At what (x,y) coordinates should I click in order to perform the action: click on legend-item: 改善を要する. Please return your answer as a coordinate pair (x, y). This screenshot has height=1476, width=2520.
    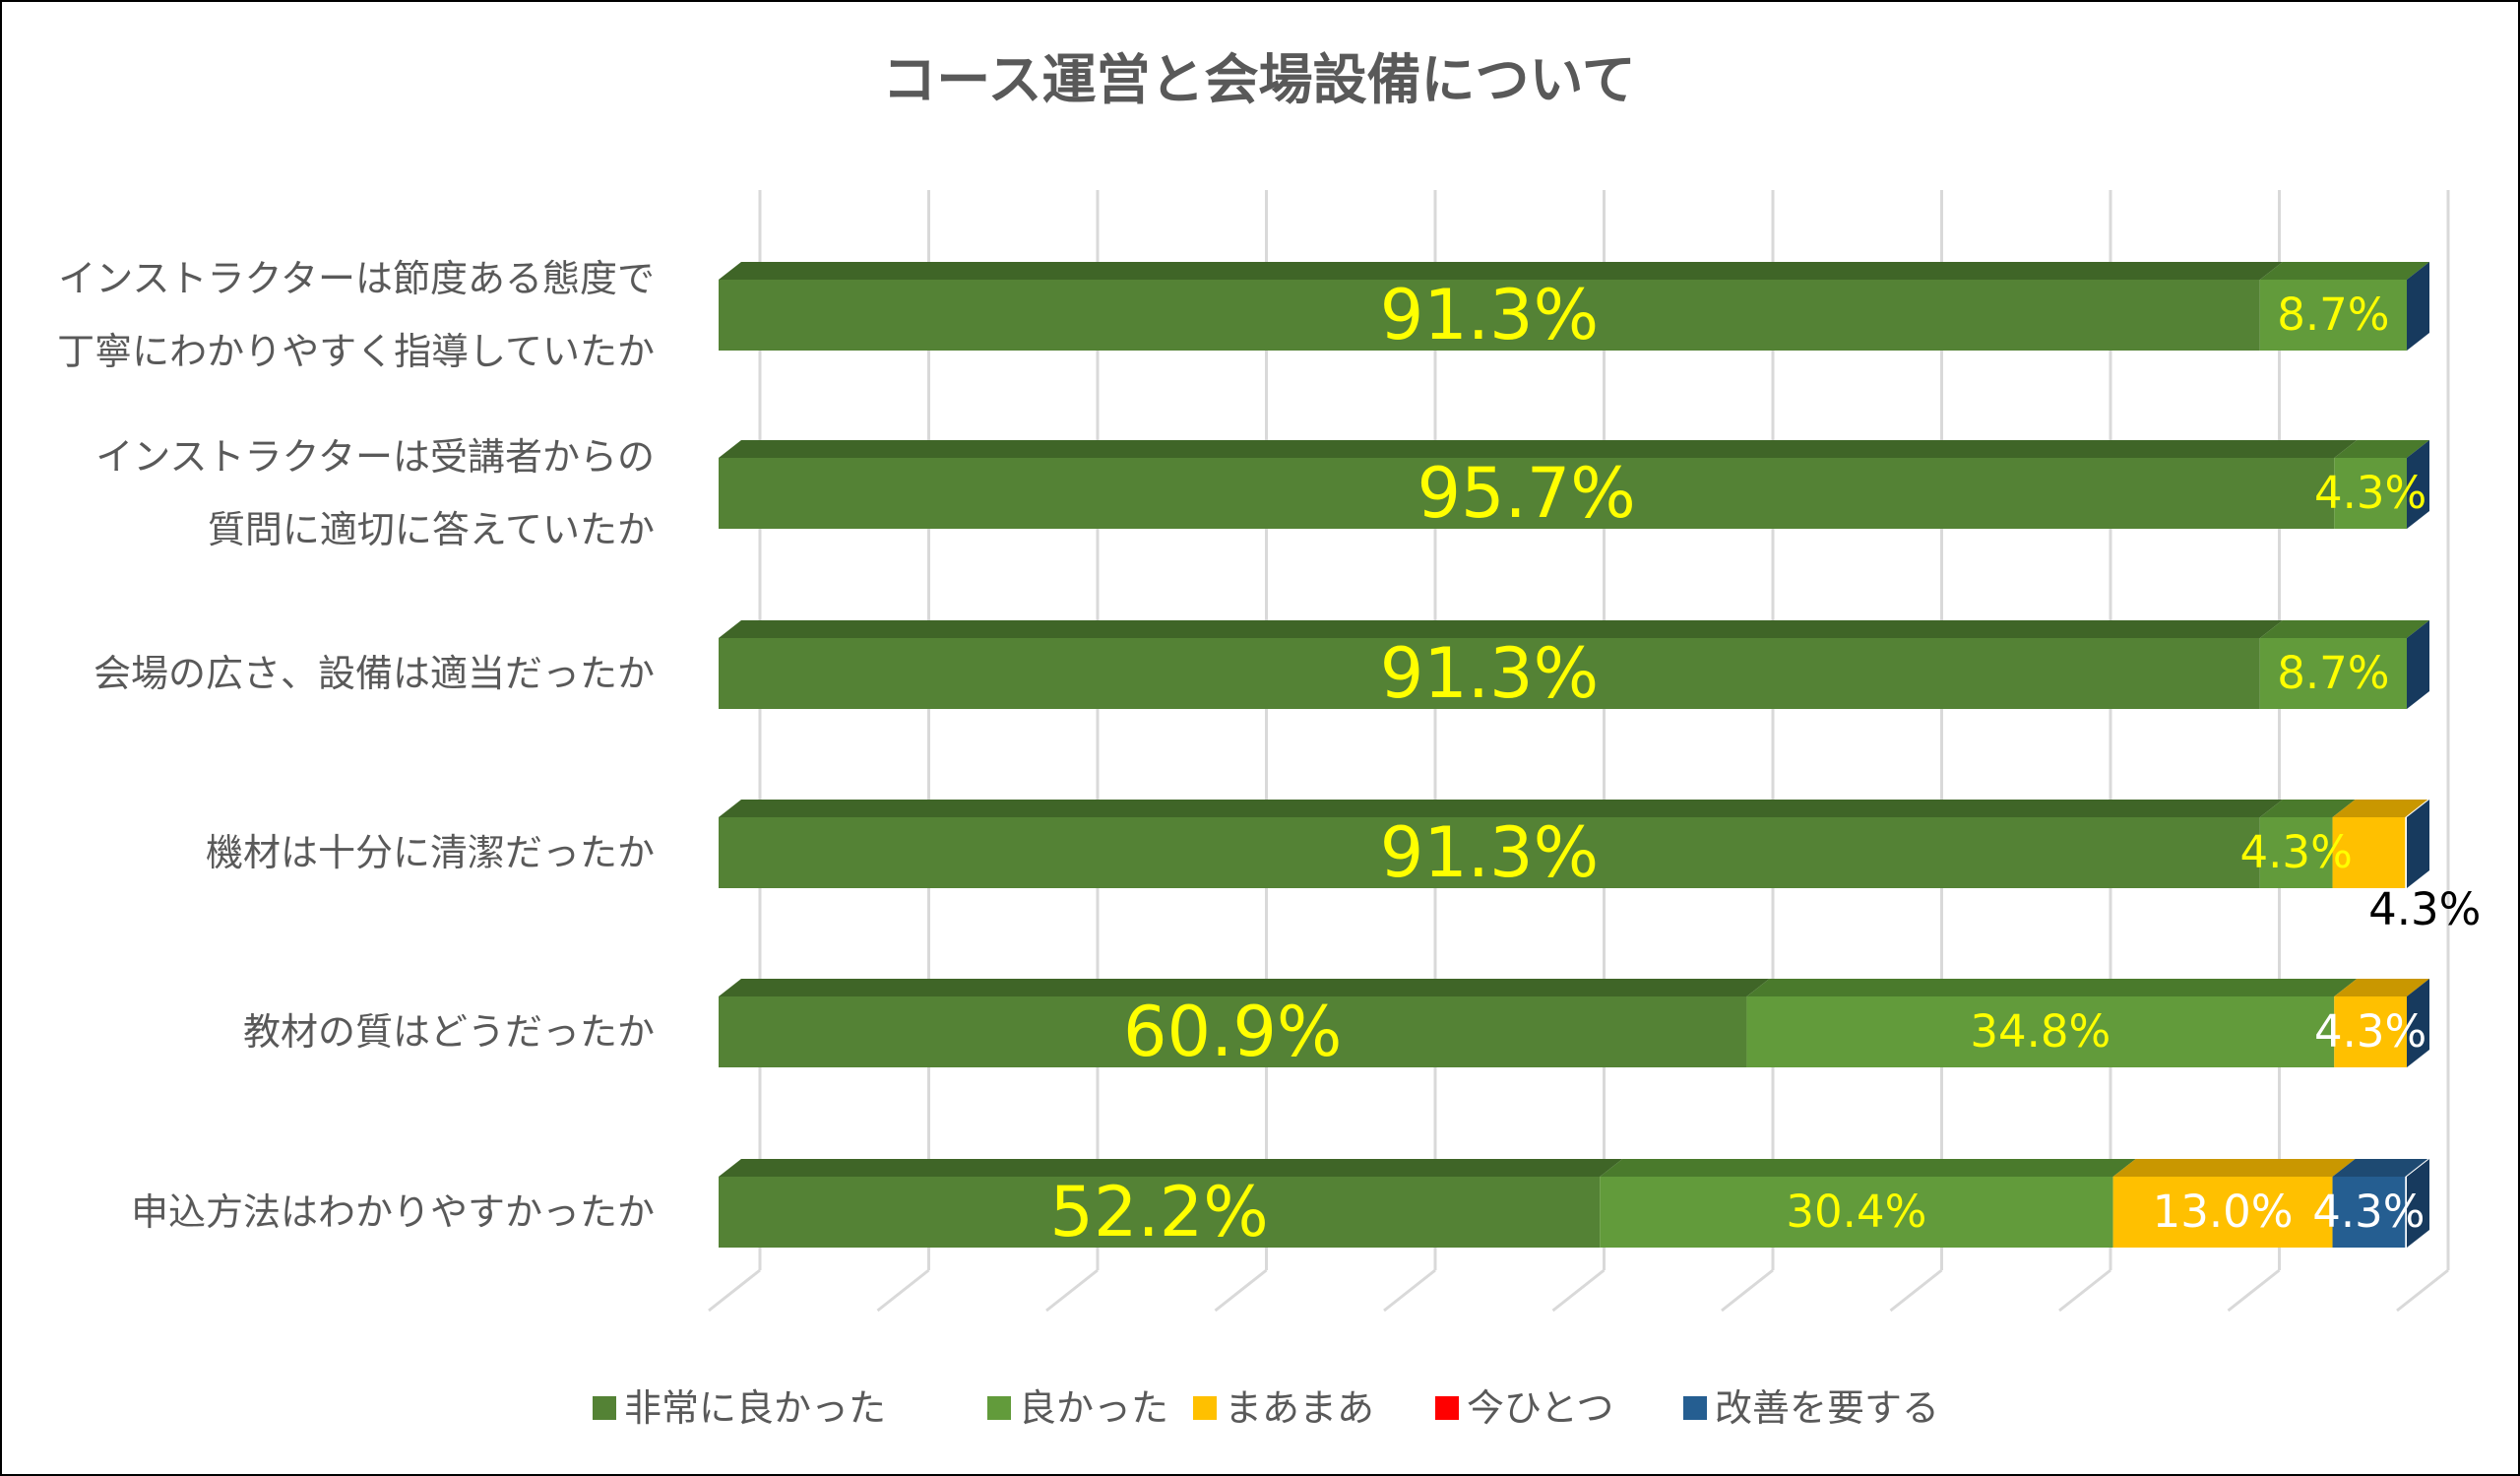
    Looking at the image, I should click on (1811, 1408).